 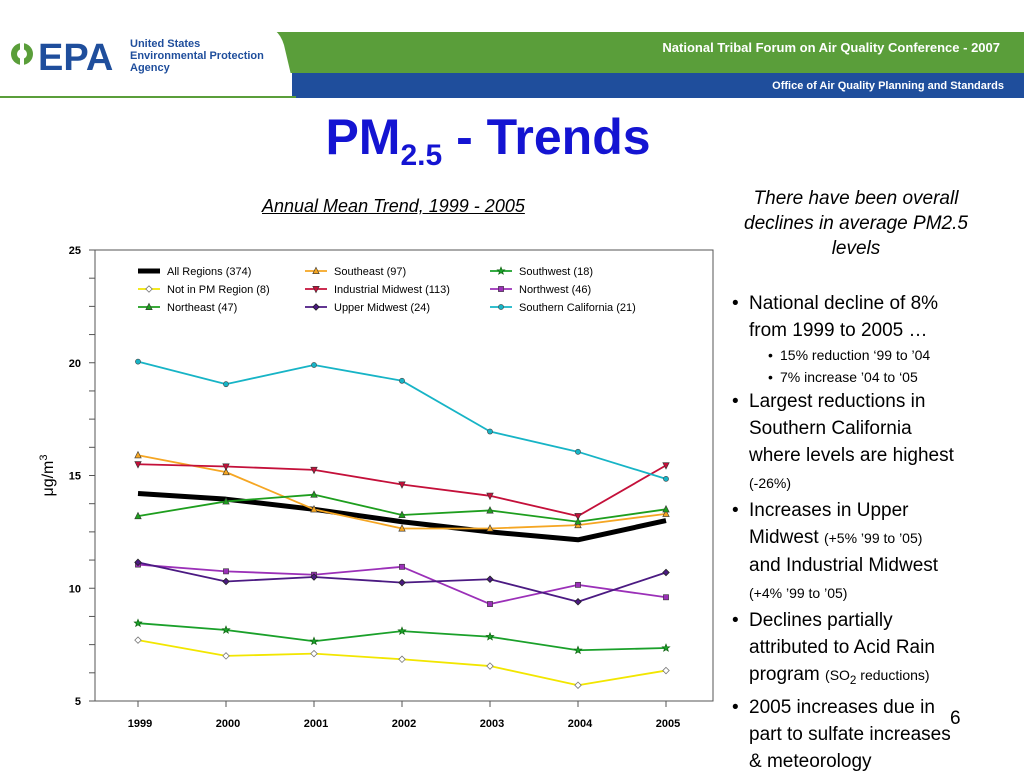 What do you see at coordinates (577, 308) in the screenshot?
I see `legend-entry: Southern California (21)` at bounding box center [577, 308].